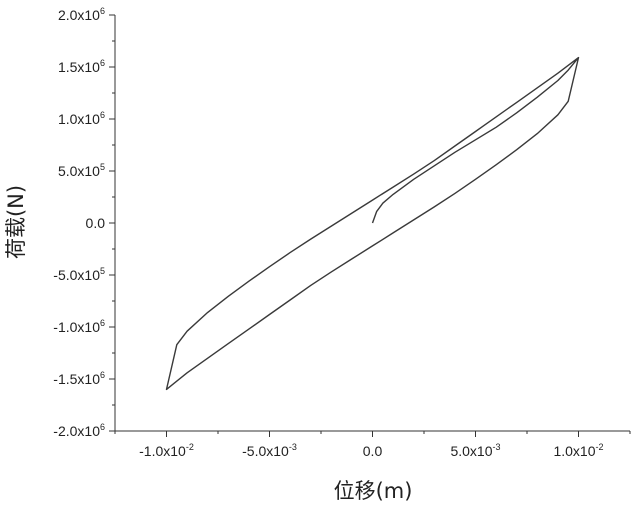  What do you see at coordinates (373, 491) in the screenshot?
I see `x-axis-label: 位移(m)` at bounding box center [373, 491].